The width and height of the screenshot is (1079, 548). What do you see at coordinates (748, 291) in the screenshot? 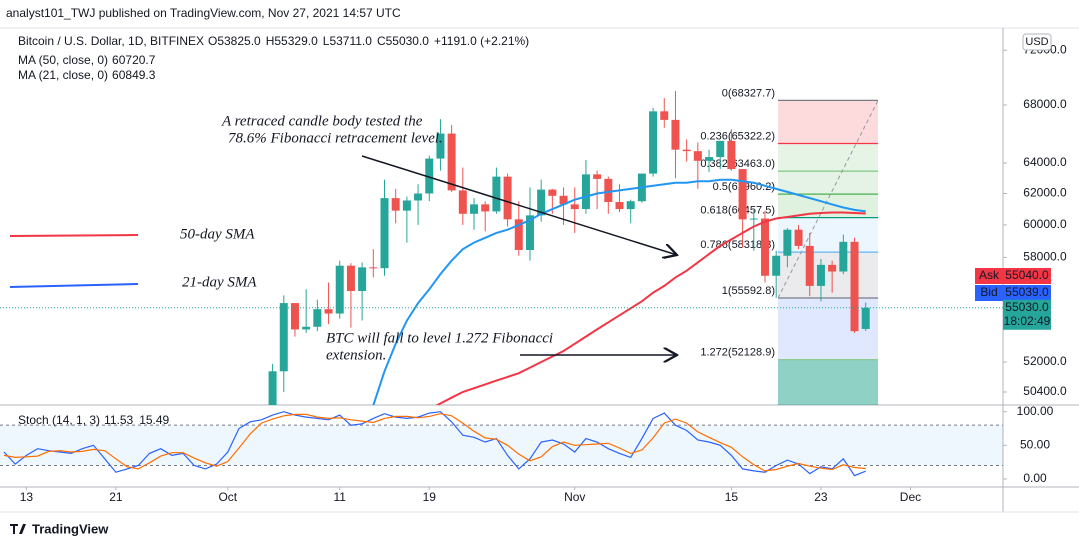
I see `fib-label: 1(55592.8)` at bounding box center [748, 291].